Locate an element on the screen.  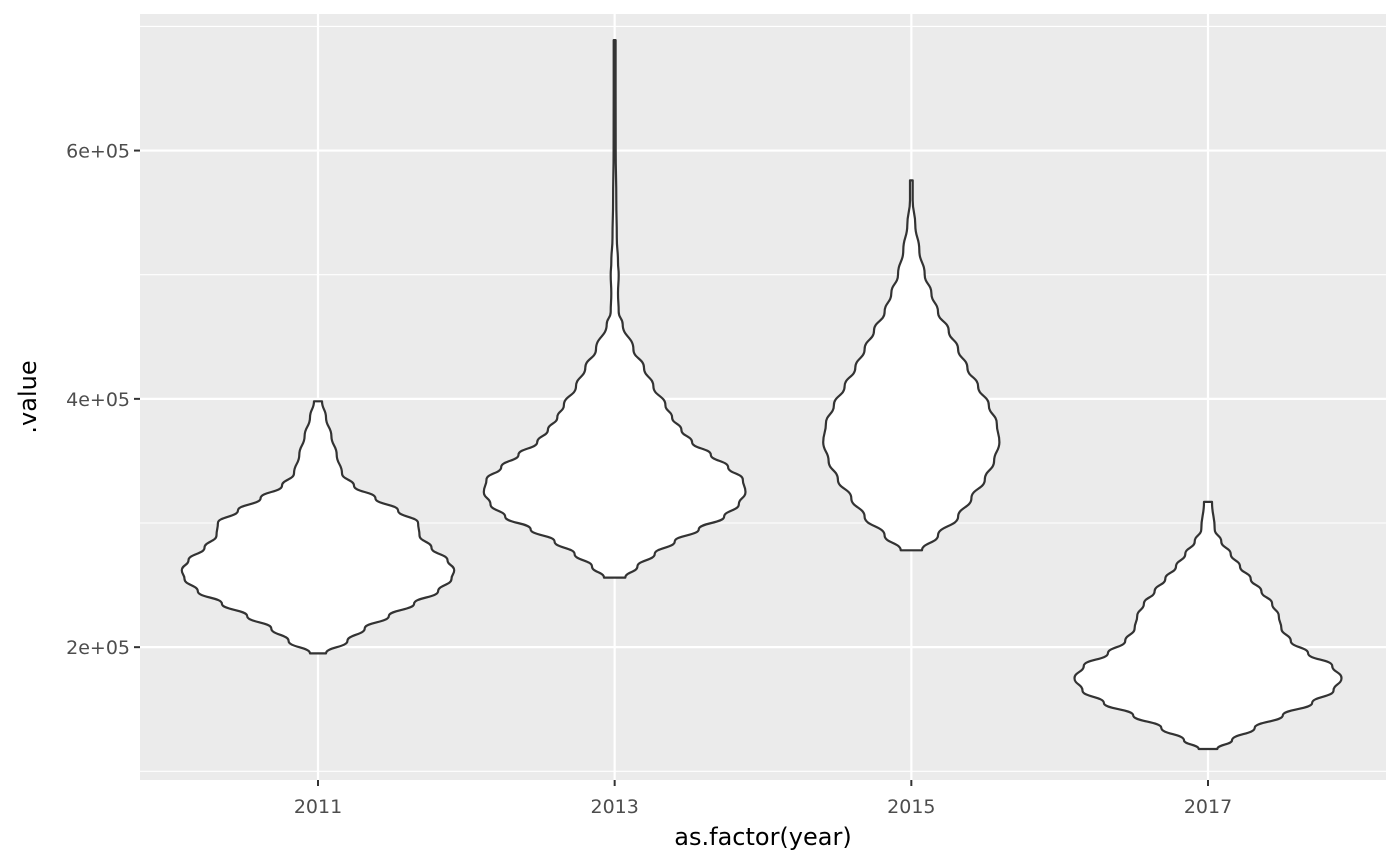
violin-2013 is located at coordinates (614, 308).